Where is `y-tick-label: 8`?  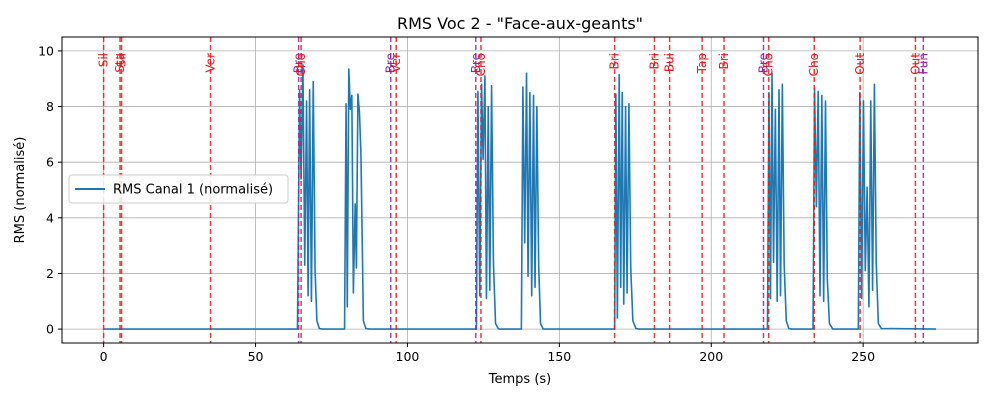
y-tick-label: 8 is located at coordinates (50, 106).